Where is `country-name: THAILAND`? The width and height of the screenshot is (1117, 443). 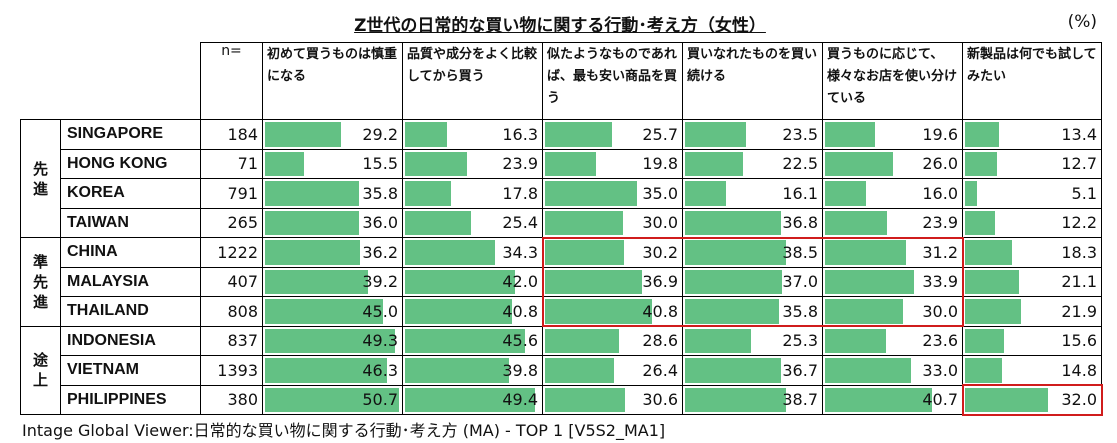 country-name: THAILAND is located at coordinates (130, 311).